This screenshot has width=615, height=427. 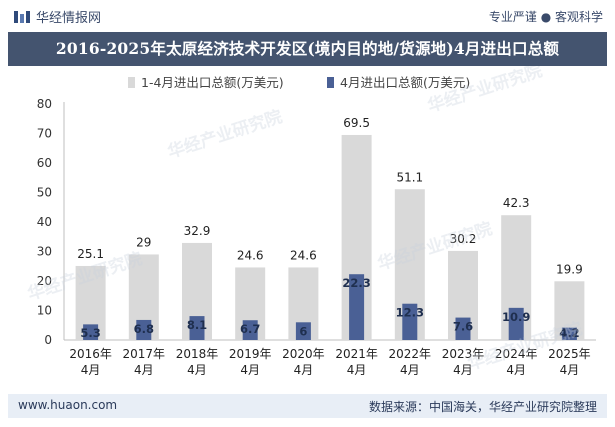 What do you see at coordinates (463, 354) in the screenshot?
I see `x-tick-label: 2023年` at bounding box center [463, 354].